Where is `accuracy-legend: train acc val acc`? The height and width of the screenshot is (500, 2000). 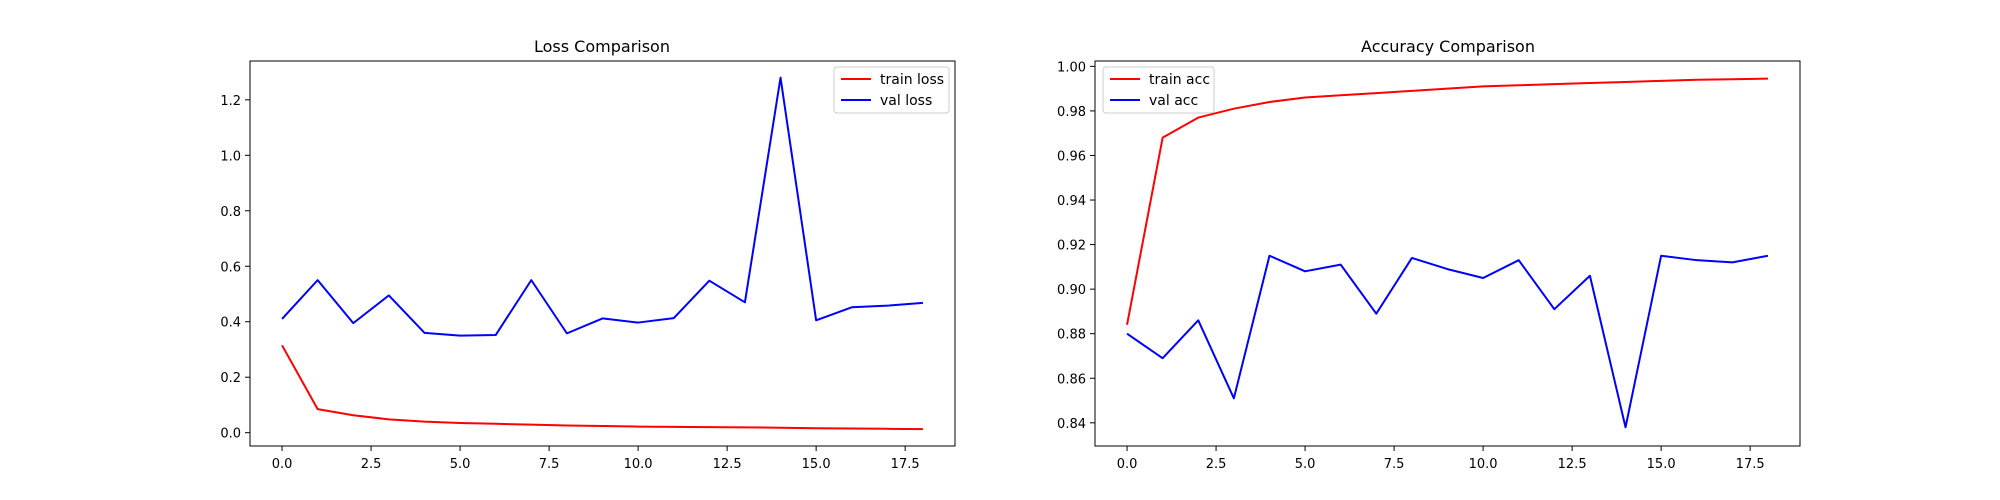
accuracy-legend: train acc val acc is located at coordinates (1158, 90).